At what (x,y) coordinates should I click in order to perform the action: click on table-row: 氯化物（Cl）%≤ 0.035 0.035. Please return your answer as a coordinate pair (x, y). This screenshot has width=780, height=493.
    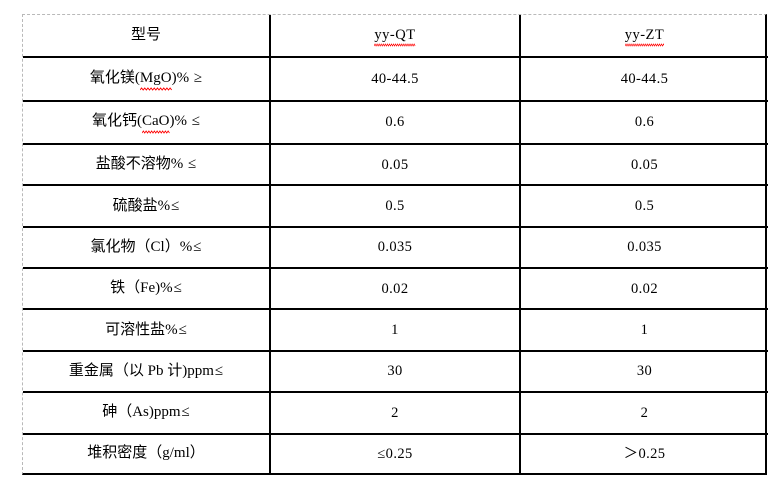
    Looking at the image, I should click on (395, 248).